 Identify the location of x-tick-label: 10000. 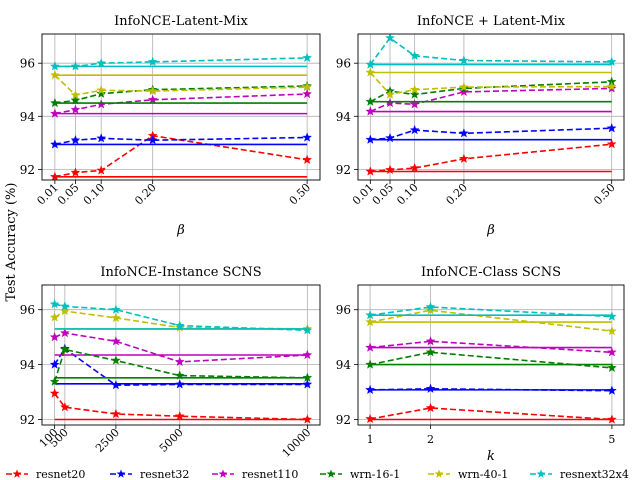
(297, 443).